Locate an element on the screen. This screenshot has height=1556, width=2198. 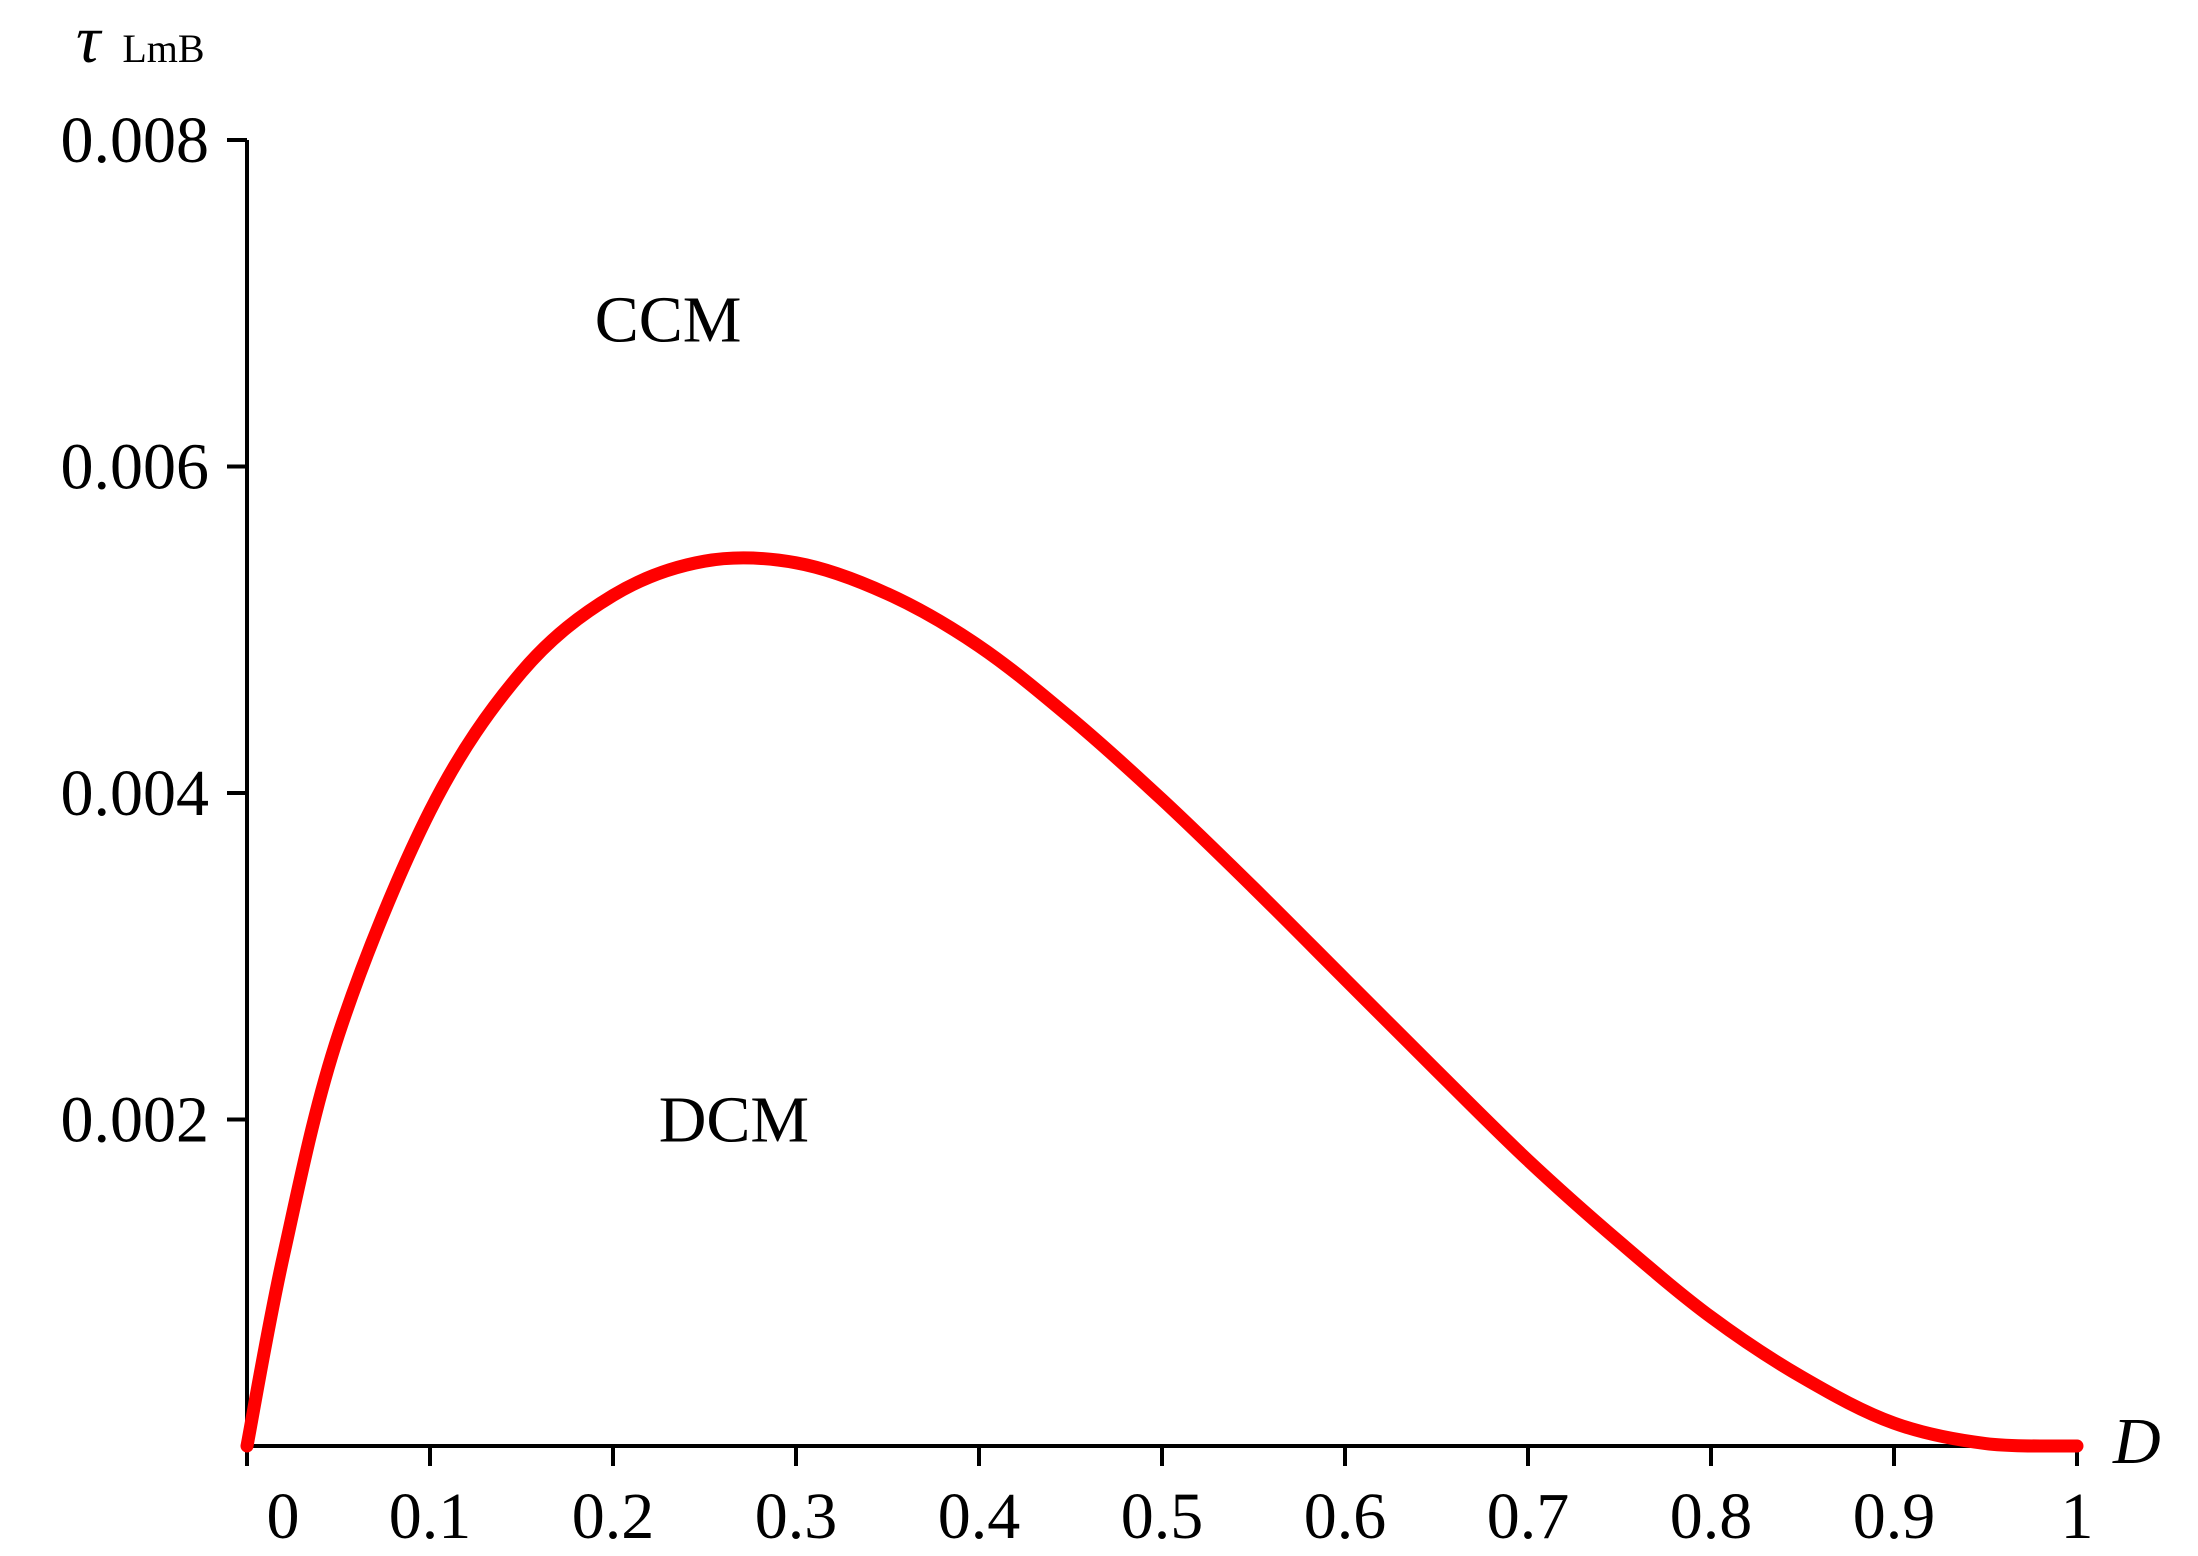
y-tick-label: 0.004 is located at coordinates (135, 793).